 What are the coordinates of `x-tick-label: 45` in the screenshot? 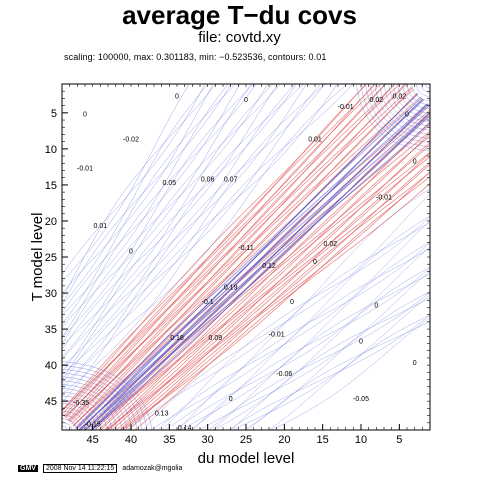 It's located at (93, 440).